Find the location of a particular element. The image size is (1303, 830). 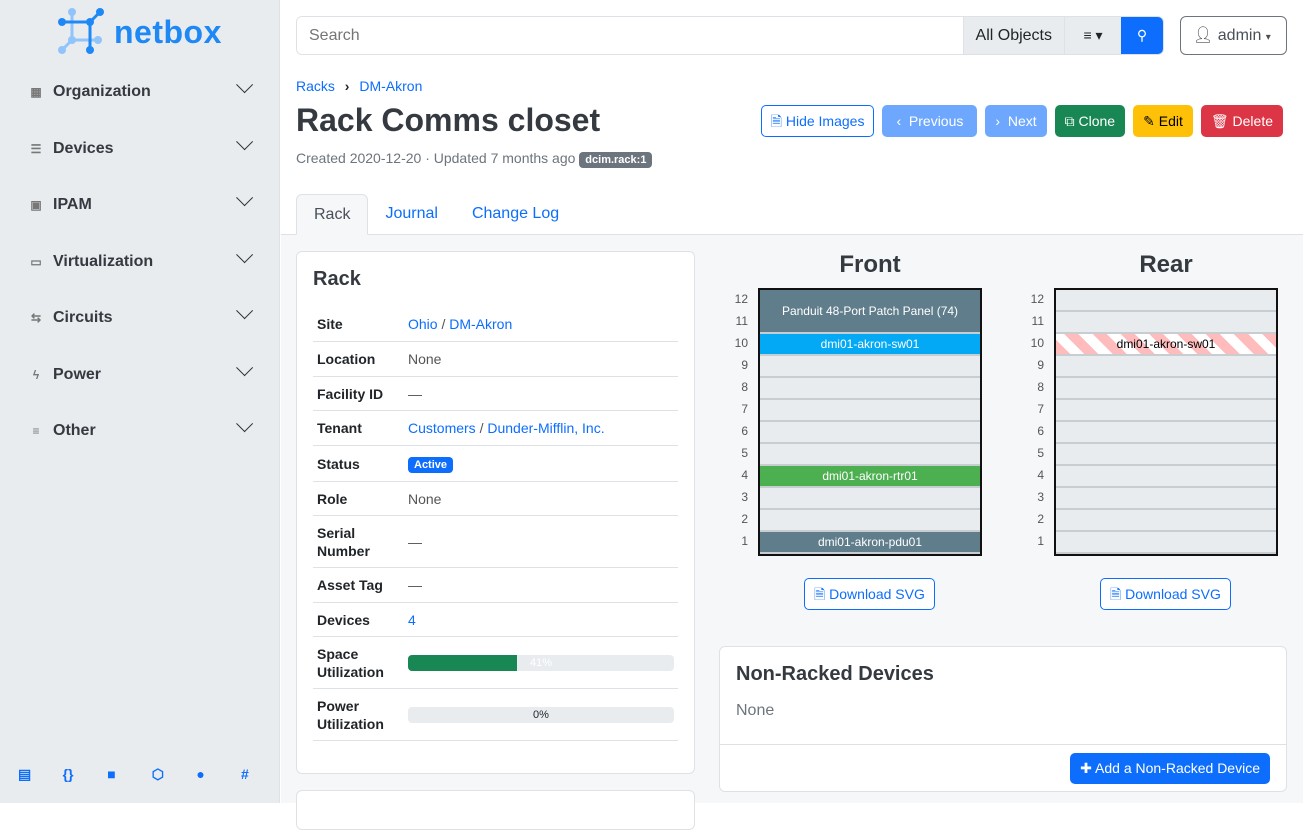

nav-power: ϟ Power is located at coordinates (141, 374).